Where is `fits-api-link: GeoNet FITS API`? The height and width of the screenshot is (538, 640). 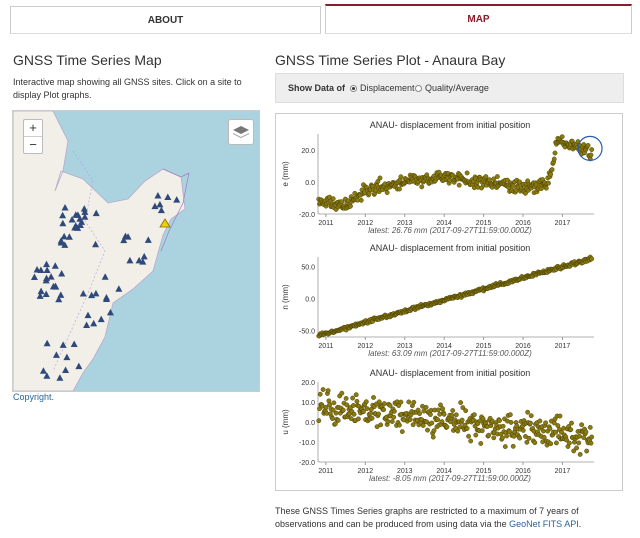 fits-api-link: GeoNet FITS API is located at coordinates (544, 524).